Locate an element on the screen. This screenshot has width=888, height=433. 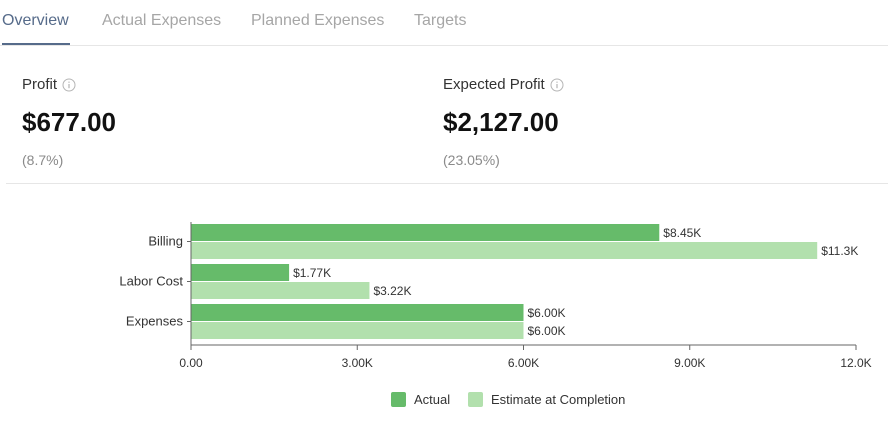
expected-profit-metric: Expected Profit $2,127.00 (23.05%) is located at coordinates (503, 122).